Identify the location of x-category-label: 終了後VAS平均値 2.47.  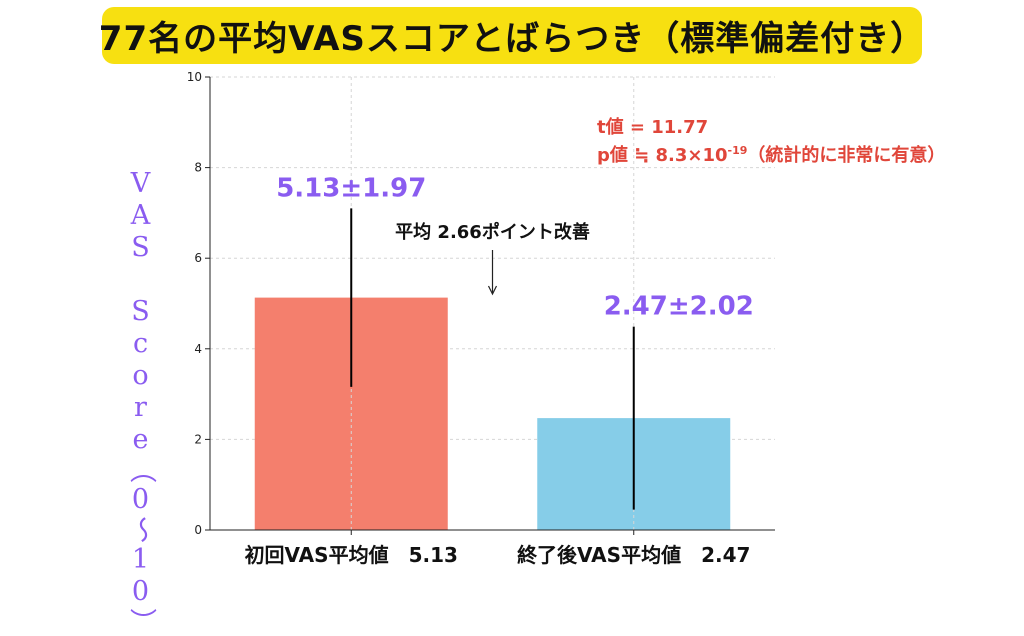
(633, 555).